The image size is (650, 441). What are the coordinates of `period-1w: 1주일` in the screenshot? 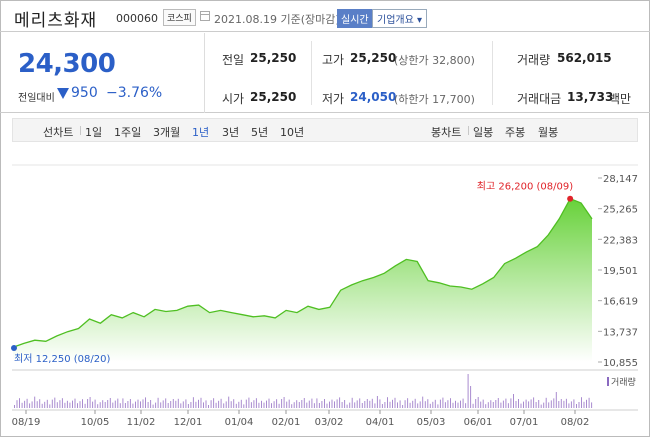 It's located at (128, 132).